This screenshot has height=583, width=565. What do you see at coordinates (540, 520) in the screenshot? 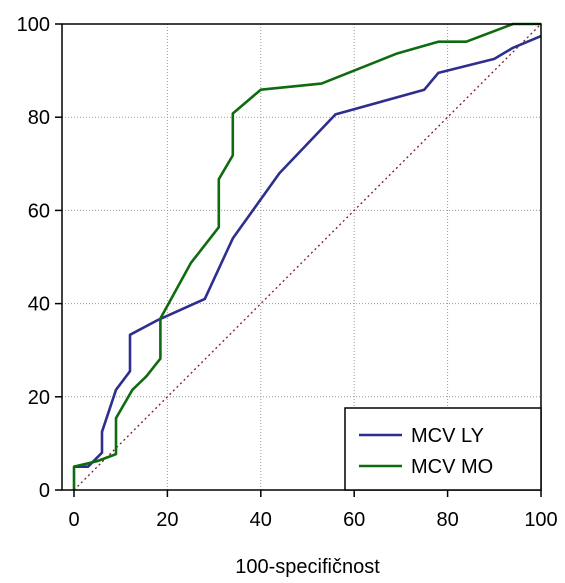
I see `x-tick-label: 100` at bounding box center [540, 520].